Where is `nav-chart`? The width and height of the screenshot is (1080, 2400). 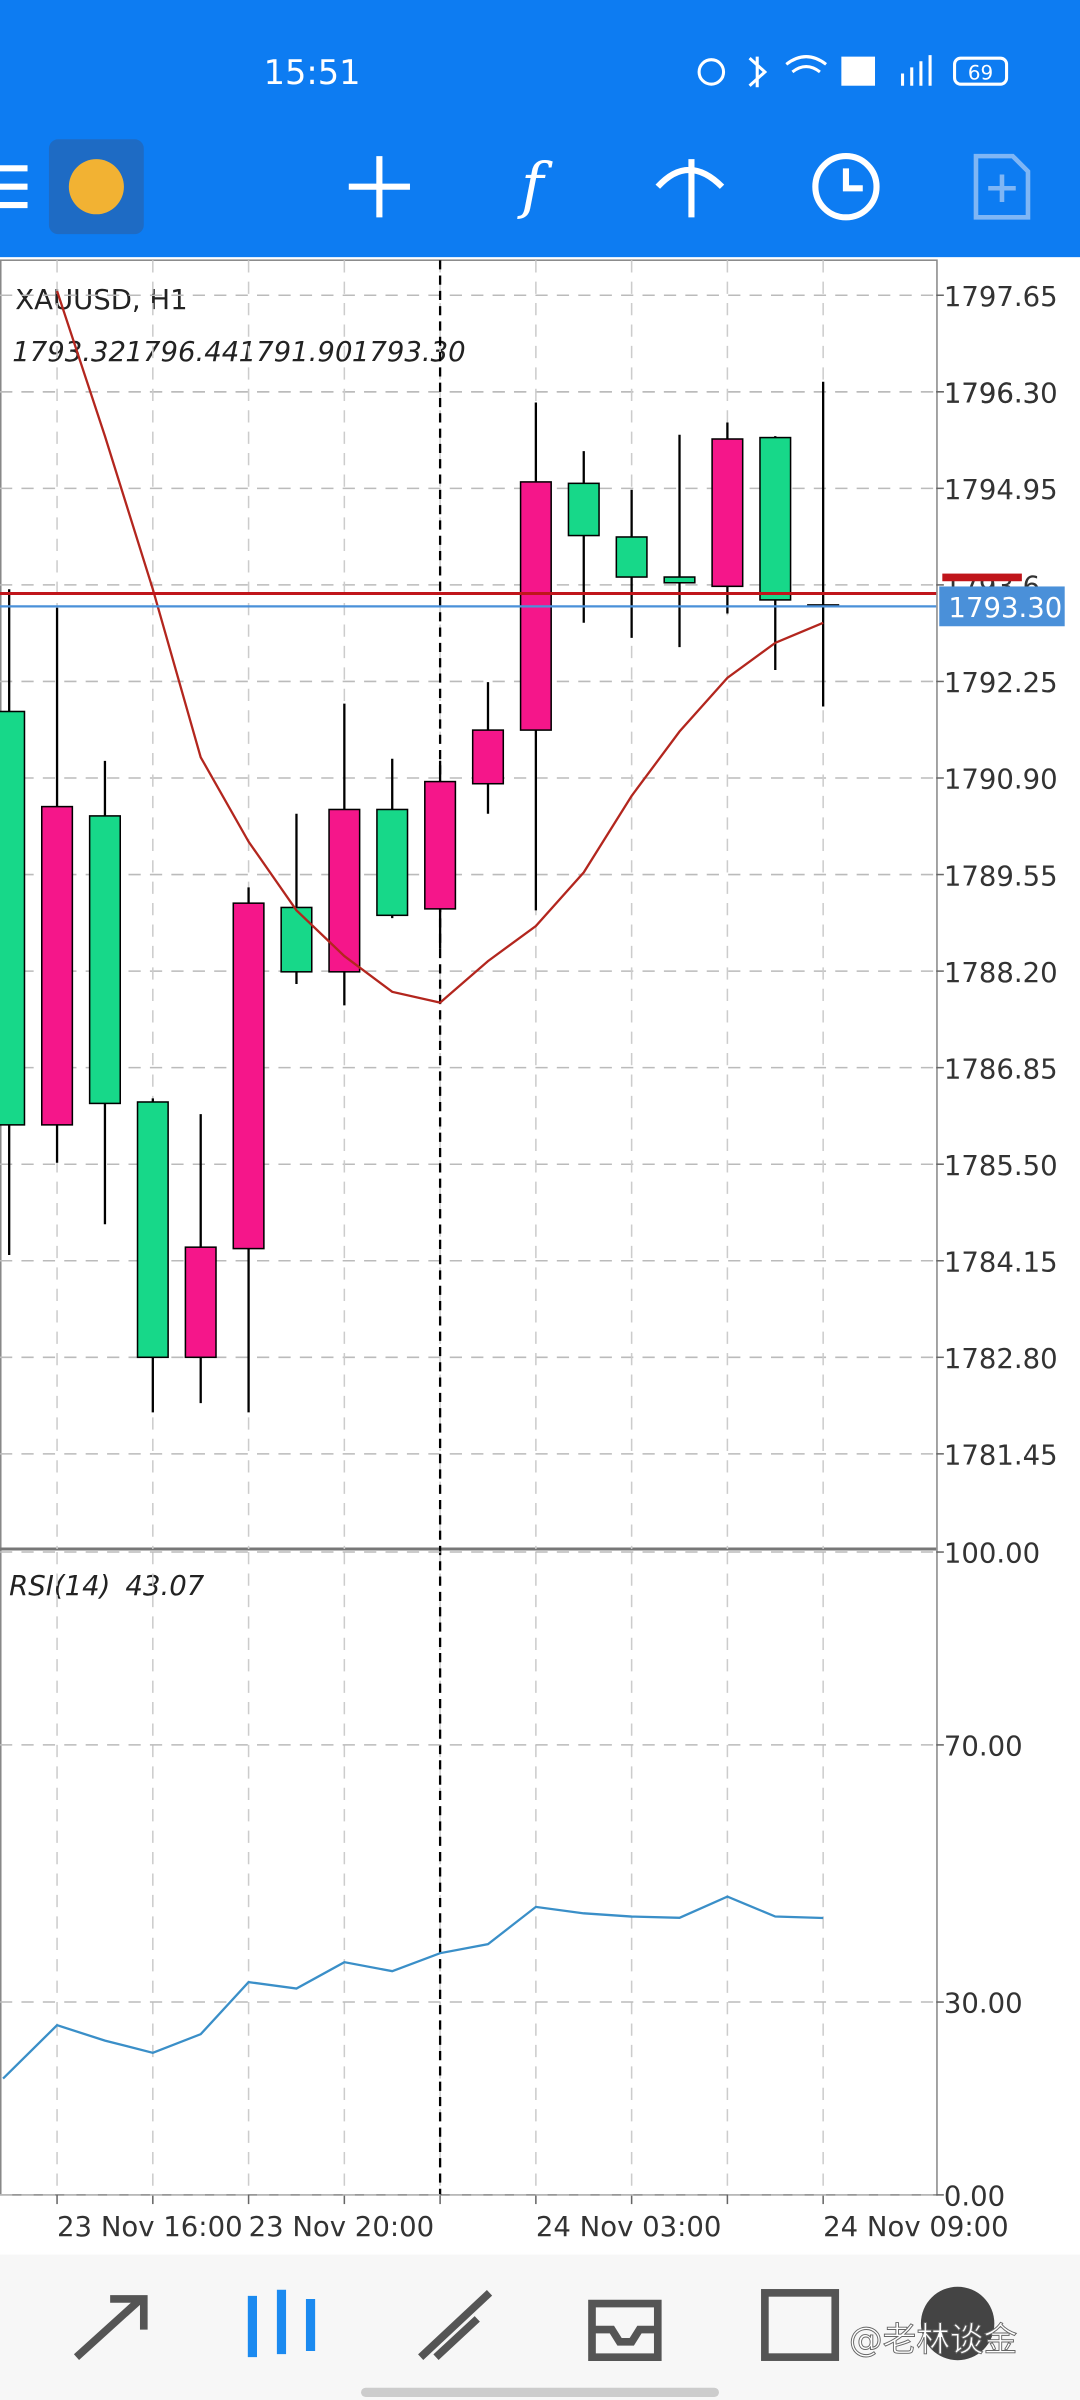 nav-chart is located at coordinates (281, 2323).